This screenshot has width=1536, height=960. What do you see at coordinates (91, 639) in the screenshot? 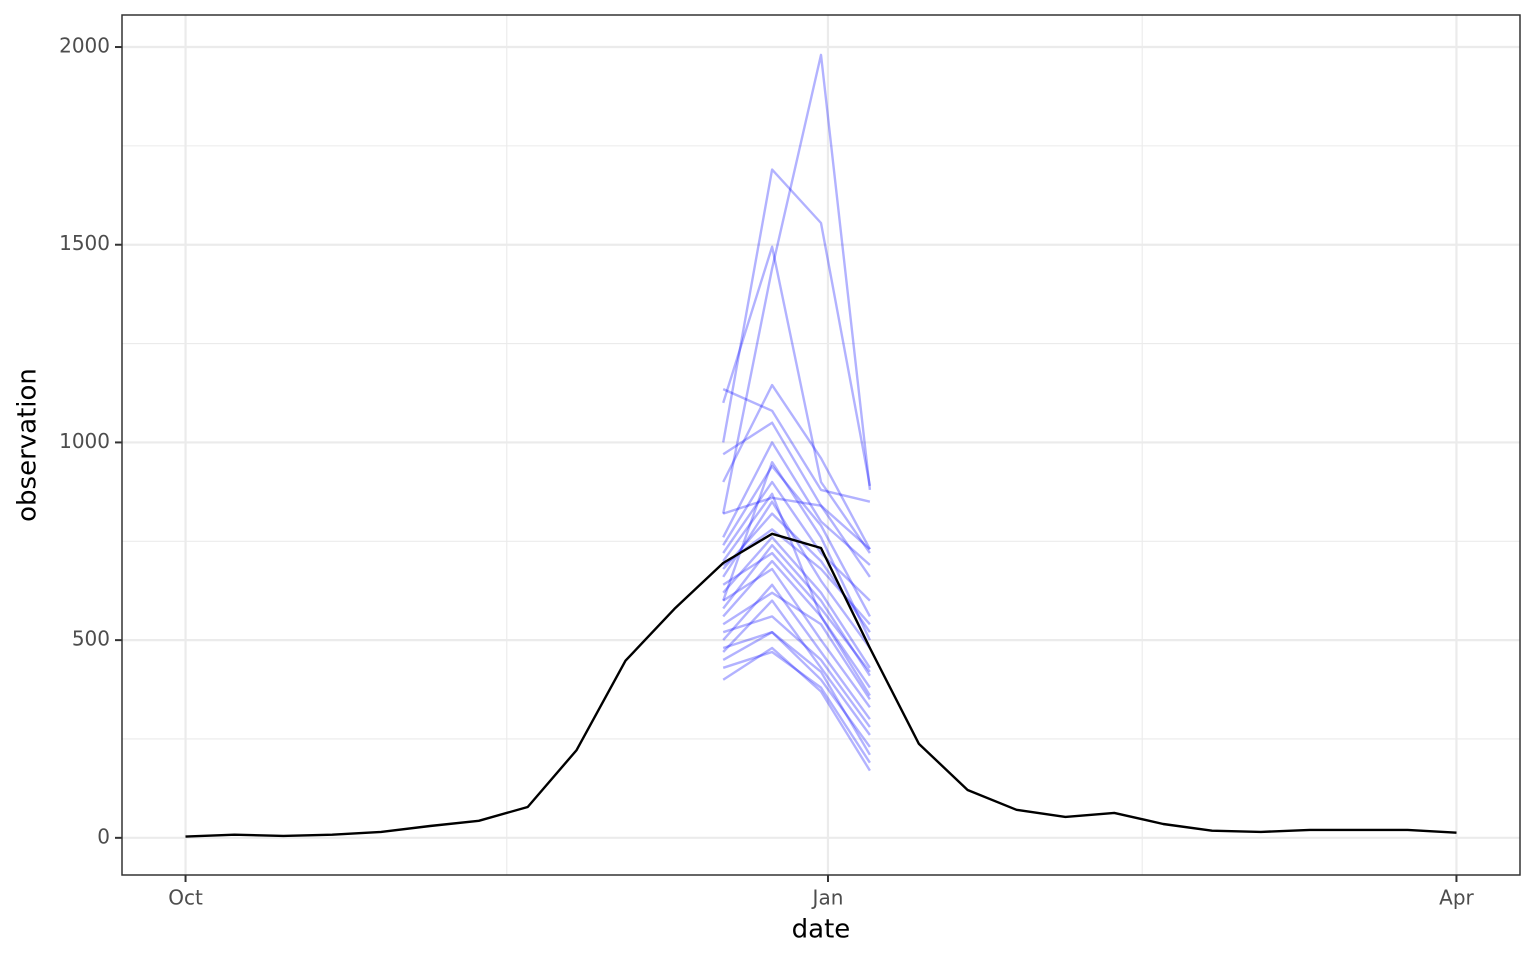
I see `y-tick-label: 500` at bounding box center [91, 639].